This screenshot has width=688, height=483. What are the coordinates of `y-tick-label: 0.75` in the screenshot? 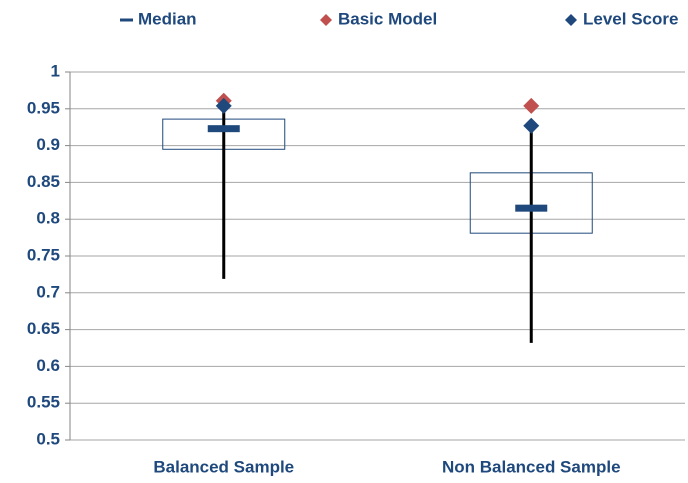 It's located at (43, 254).